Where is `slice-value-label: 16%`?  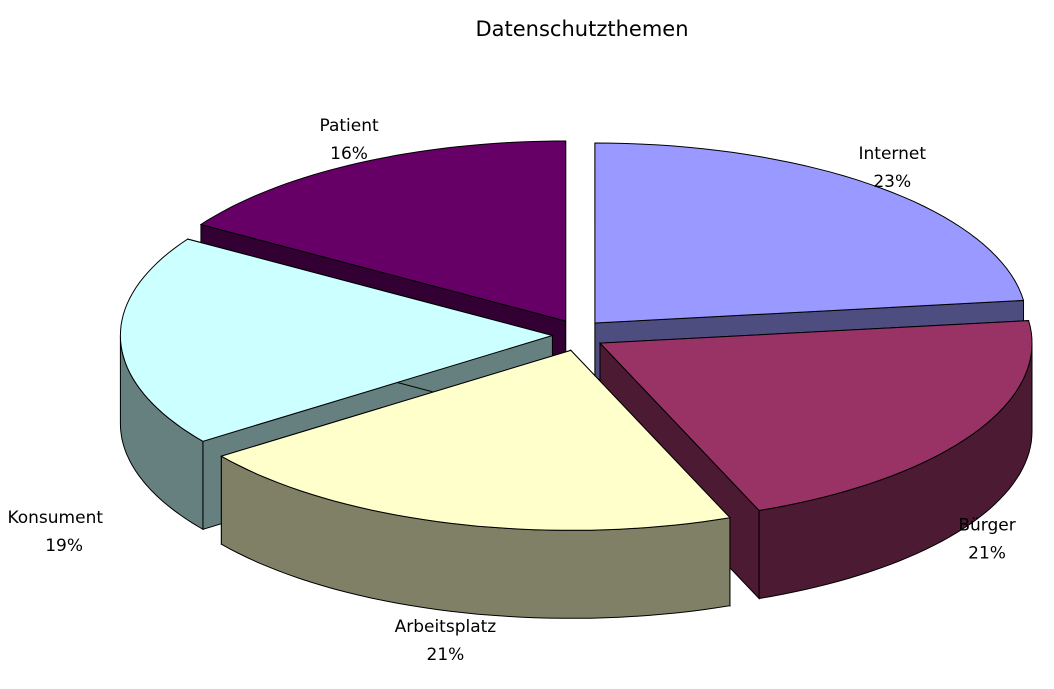 slice-value-label: 16% is located at coordinates (349, 154).